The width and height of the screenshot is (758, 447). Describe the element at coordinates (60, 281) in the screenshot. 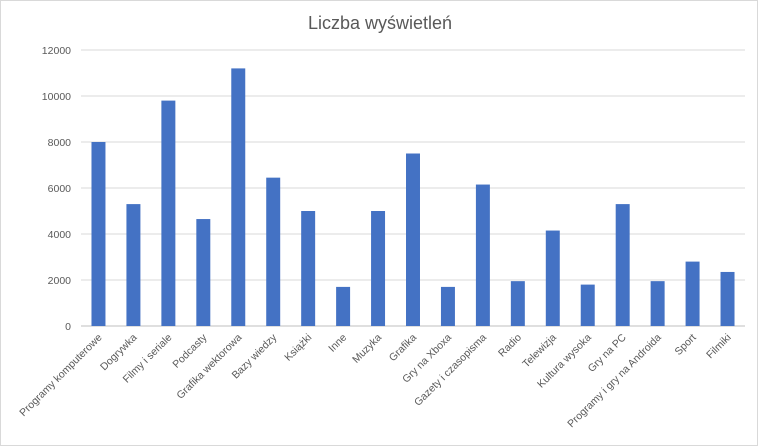

I see `y-tick-label: 2000` at that location.